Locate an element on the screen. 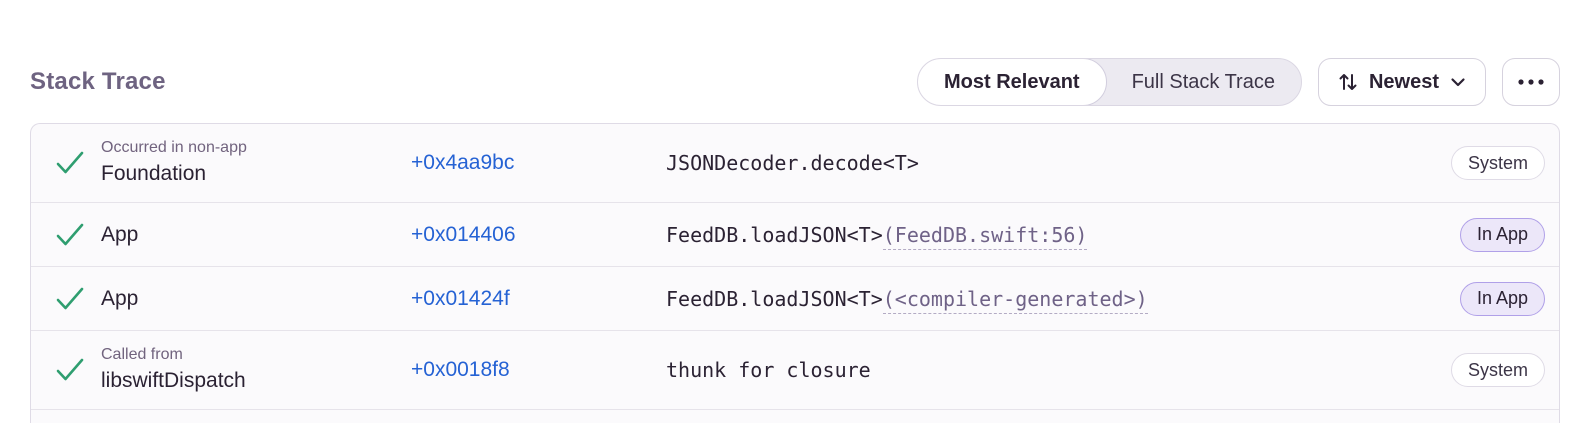 The width and height of the screenshot is (1594, 430). ellipsis-icon is located at coordinates (1531, 82).